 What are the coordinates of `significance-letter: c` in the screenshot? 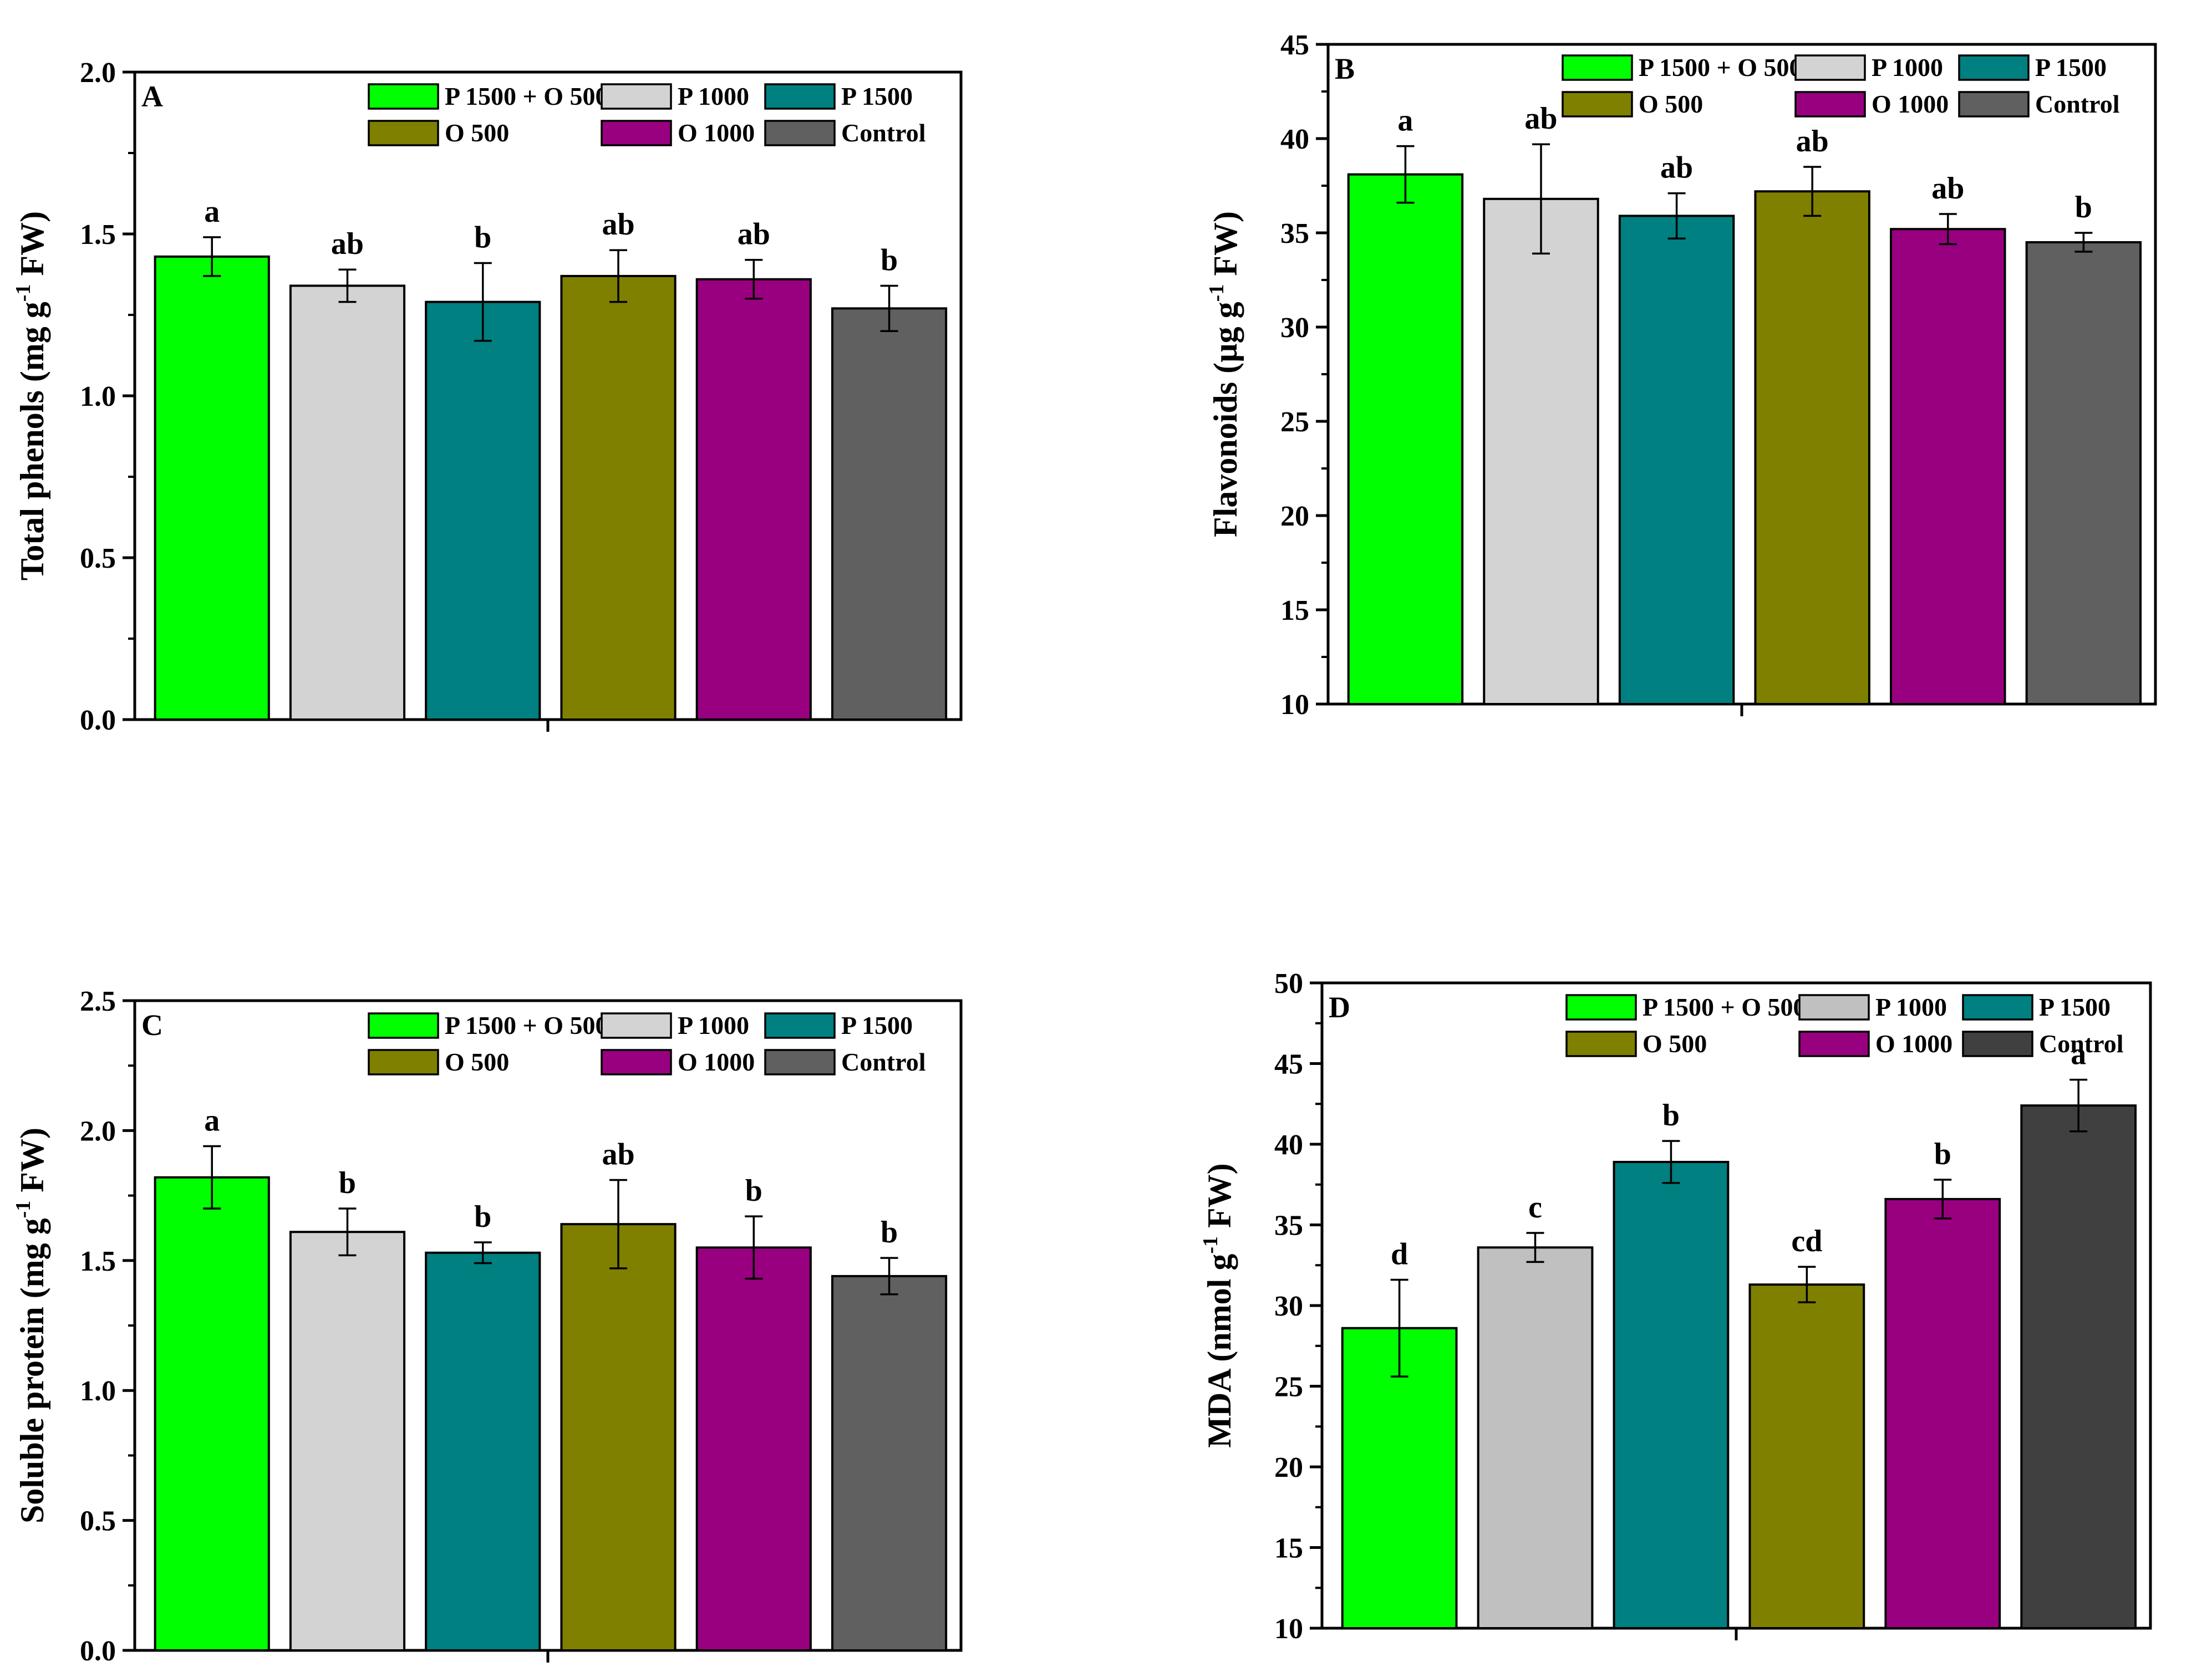 It's located at (1535, 1207).